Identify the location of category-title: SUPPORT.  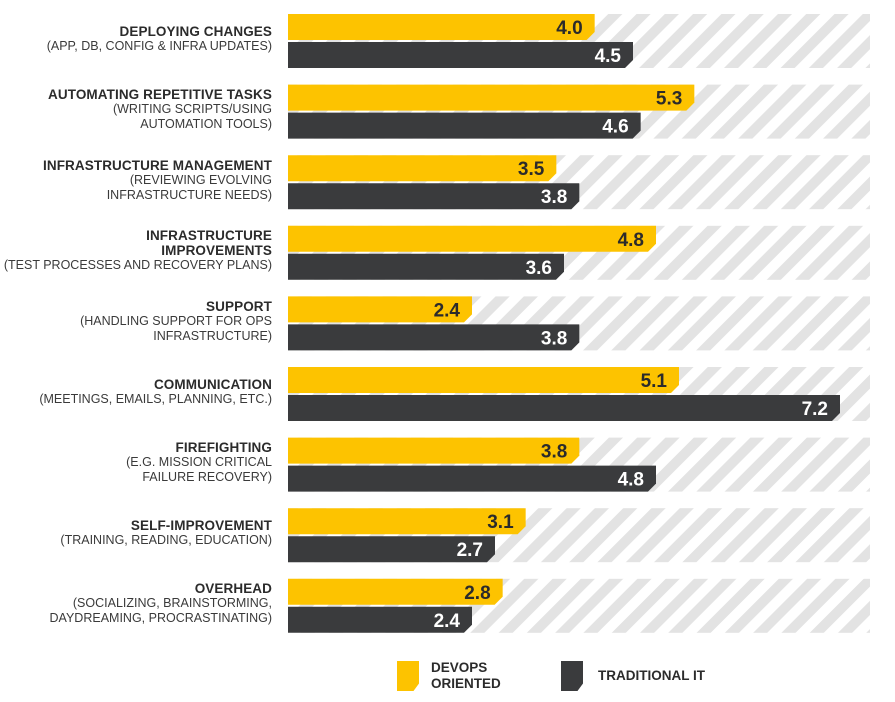
(239, 306).